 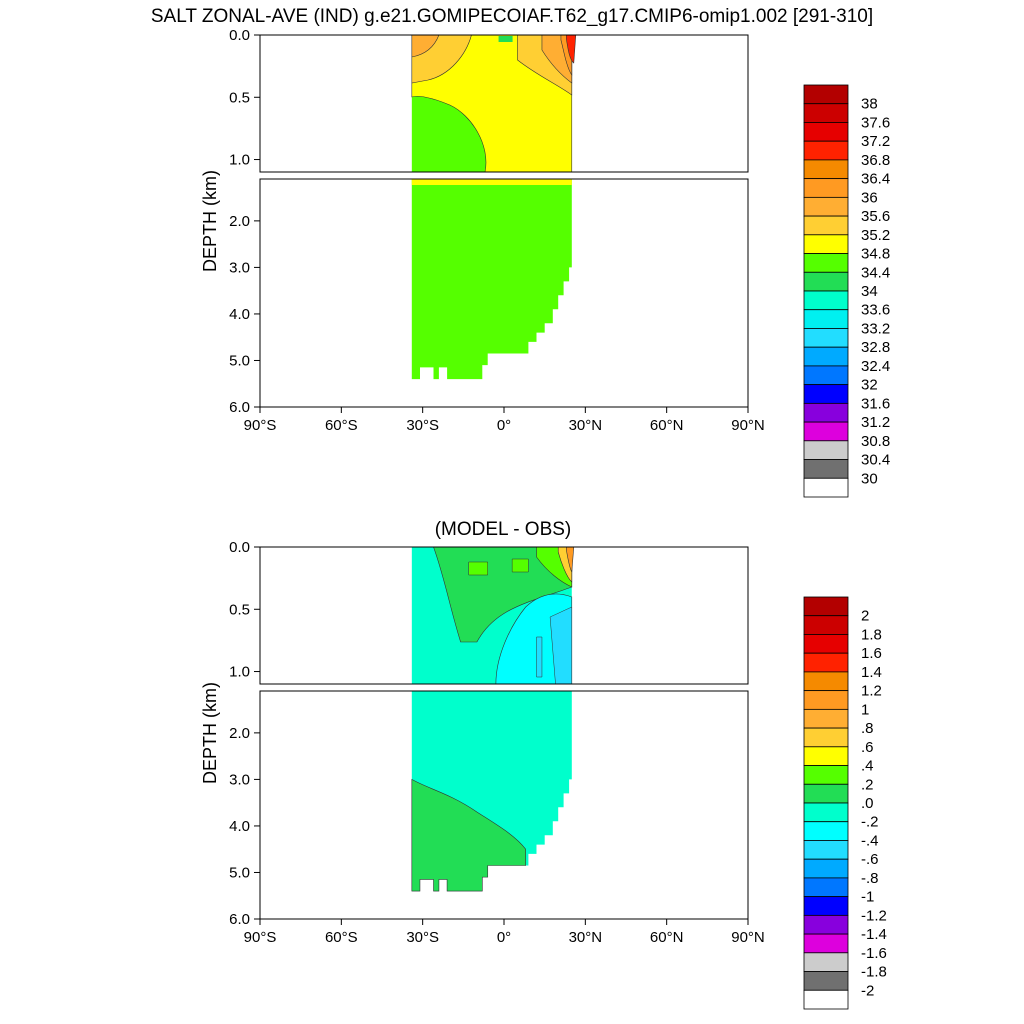 What do you see at coordinates (871, 672) in the screenshot?
I see `colorbar-label: 1.4` at bounding box center [871, 672].